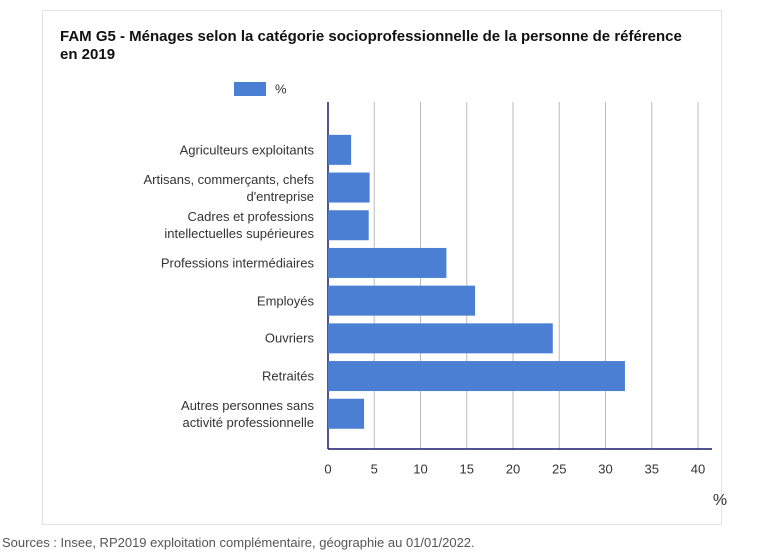 This screenshot has height=553, width=769. Describe the element at coordinates (652, 468) in the screenshot. I see `x-tick-label: 35` at that location.